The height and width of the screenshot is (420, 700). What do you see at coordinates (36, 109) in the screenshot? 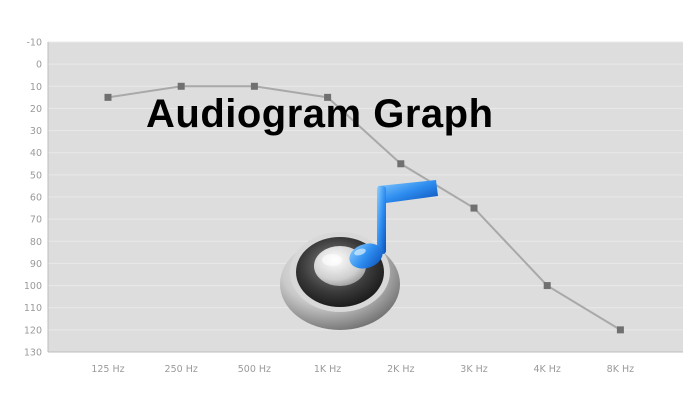
I see `y-tick-label: 20` at bounding box center [36, 109].